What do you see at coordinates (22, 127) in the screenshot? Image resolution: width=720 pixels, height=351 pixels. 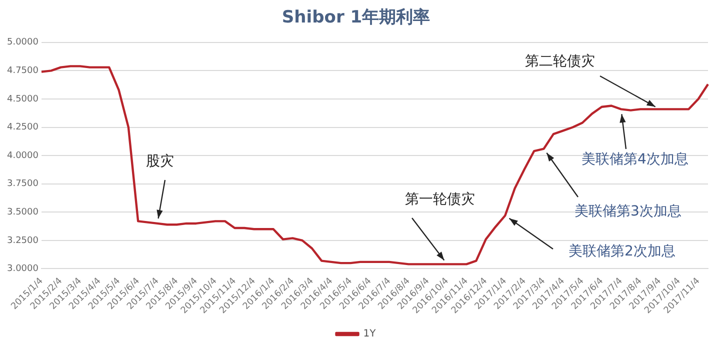 I see `y-tick-label: 4.2500` at bounding box center [22, 127].